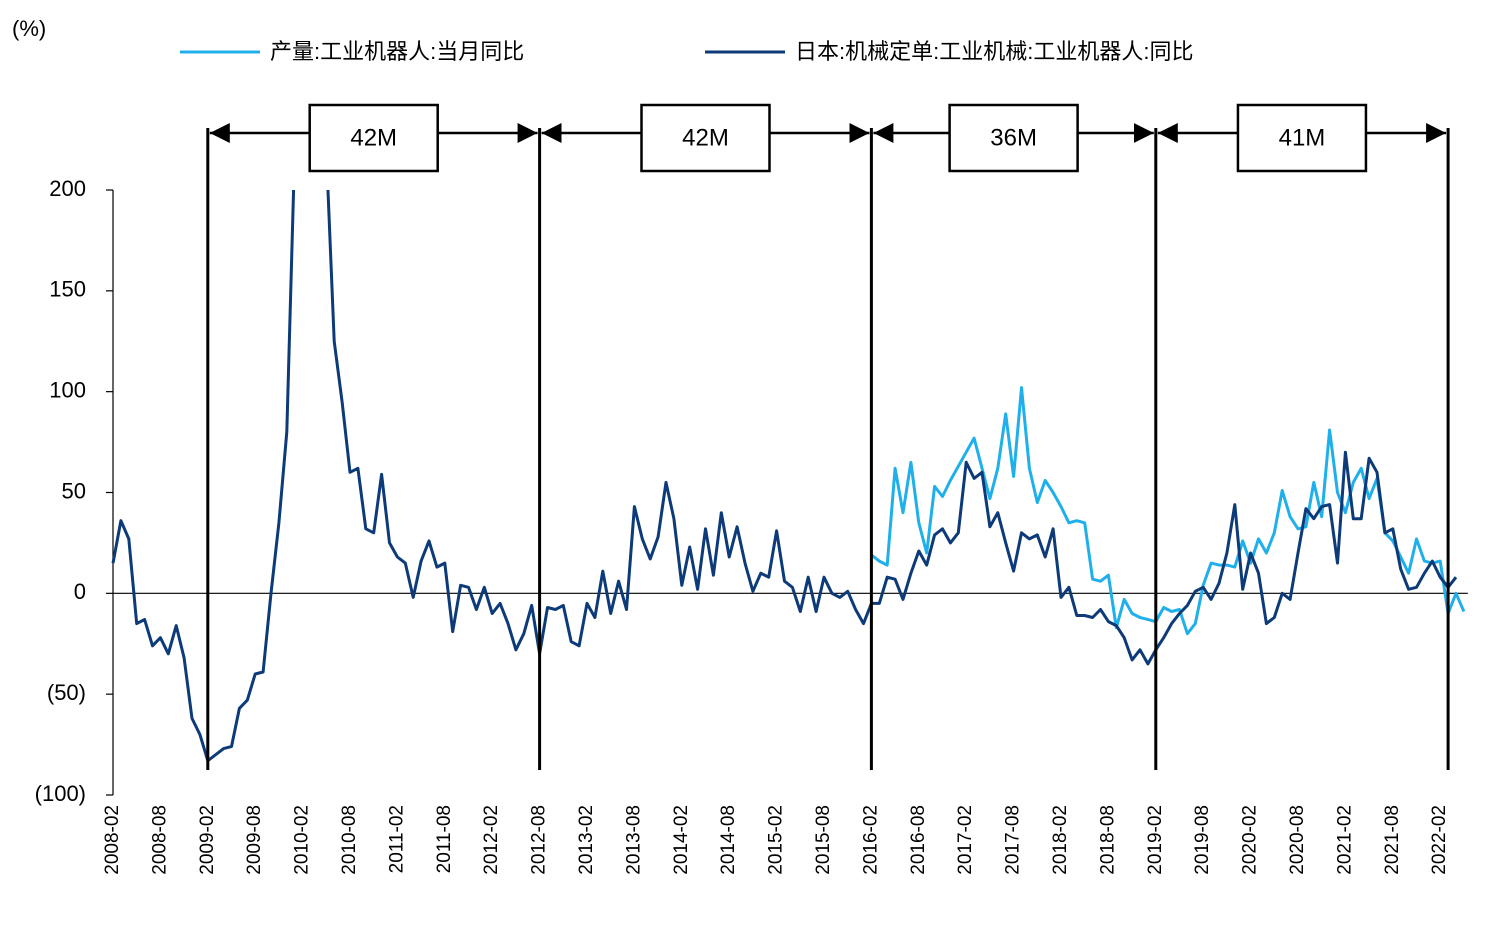  What do you see at coordinates (396, 839) in the screenshot?
I see `x-tick-label: 2011-02` at bounding box center [396, 839].